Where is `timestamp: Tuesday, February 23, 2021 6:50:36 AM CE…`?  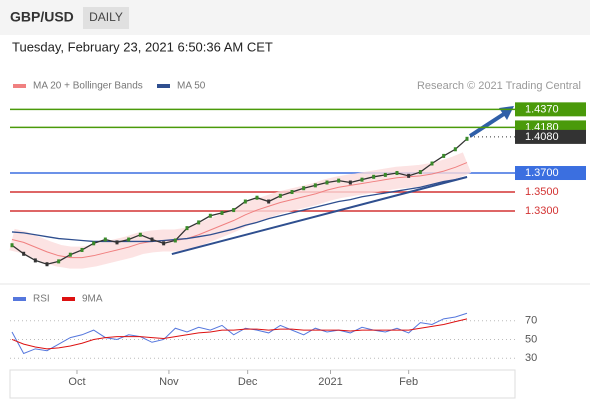
timestamp: Tuesday, February 23, 2021 6:50:36 AM CE… is located at coordinates (142, 46).